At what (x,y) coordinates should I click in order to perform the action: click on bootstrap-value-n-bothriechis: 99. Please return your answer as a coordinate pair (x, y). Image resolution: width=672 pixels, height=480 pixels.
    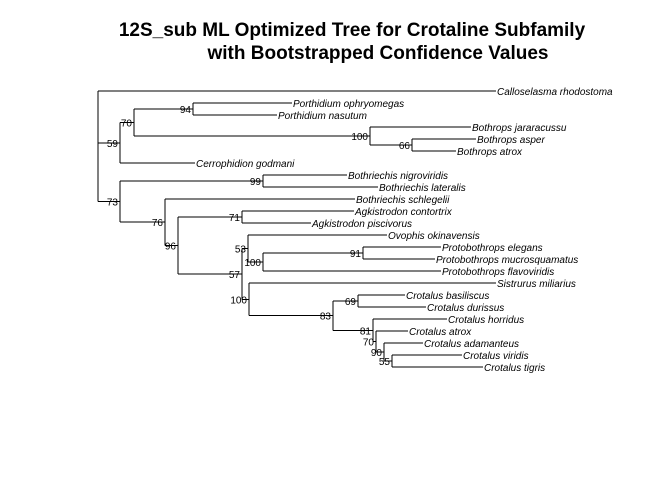
    Looking at the image, I should click on (256, 182).